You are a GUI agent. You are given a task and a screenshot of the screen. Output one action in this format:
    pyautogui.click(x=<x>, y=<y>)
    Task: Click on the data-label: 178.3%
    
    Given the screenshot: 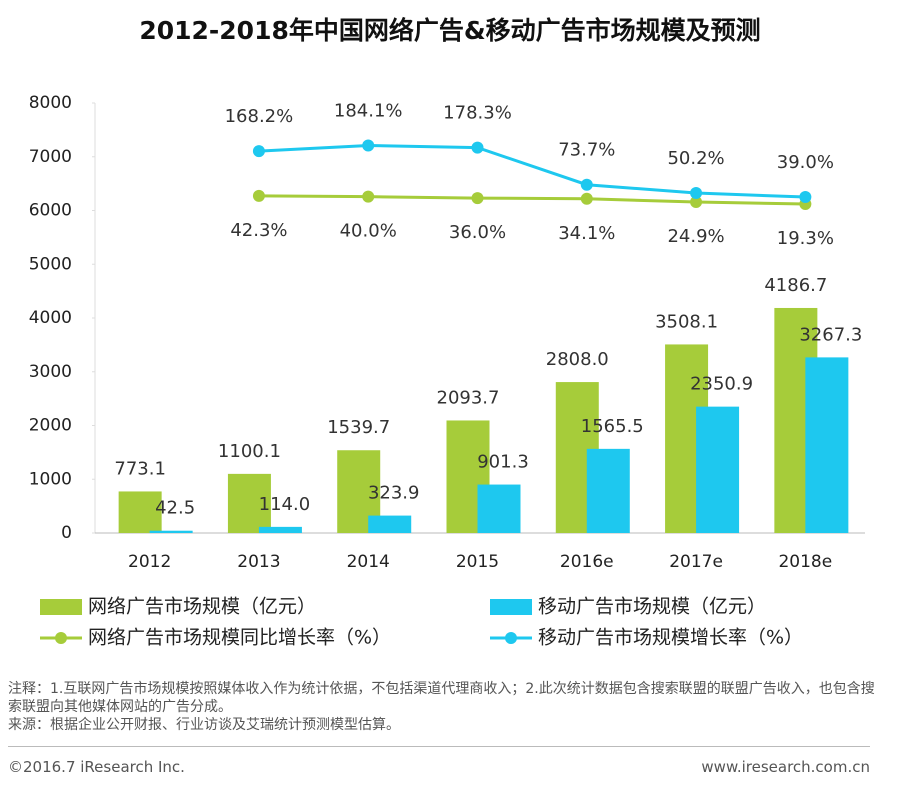 What is the action you would take?
    pyautogui.click(x=477, y=113)
    